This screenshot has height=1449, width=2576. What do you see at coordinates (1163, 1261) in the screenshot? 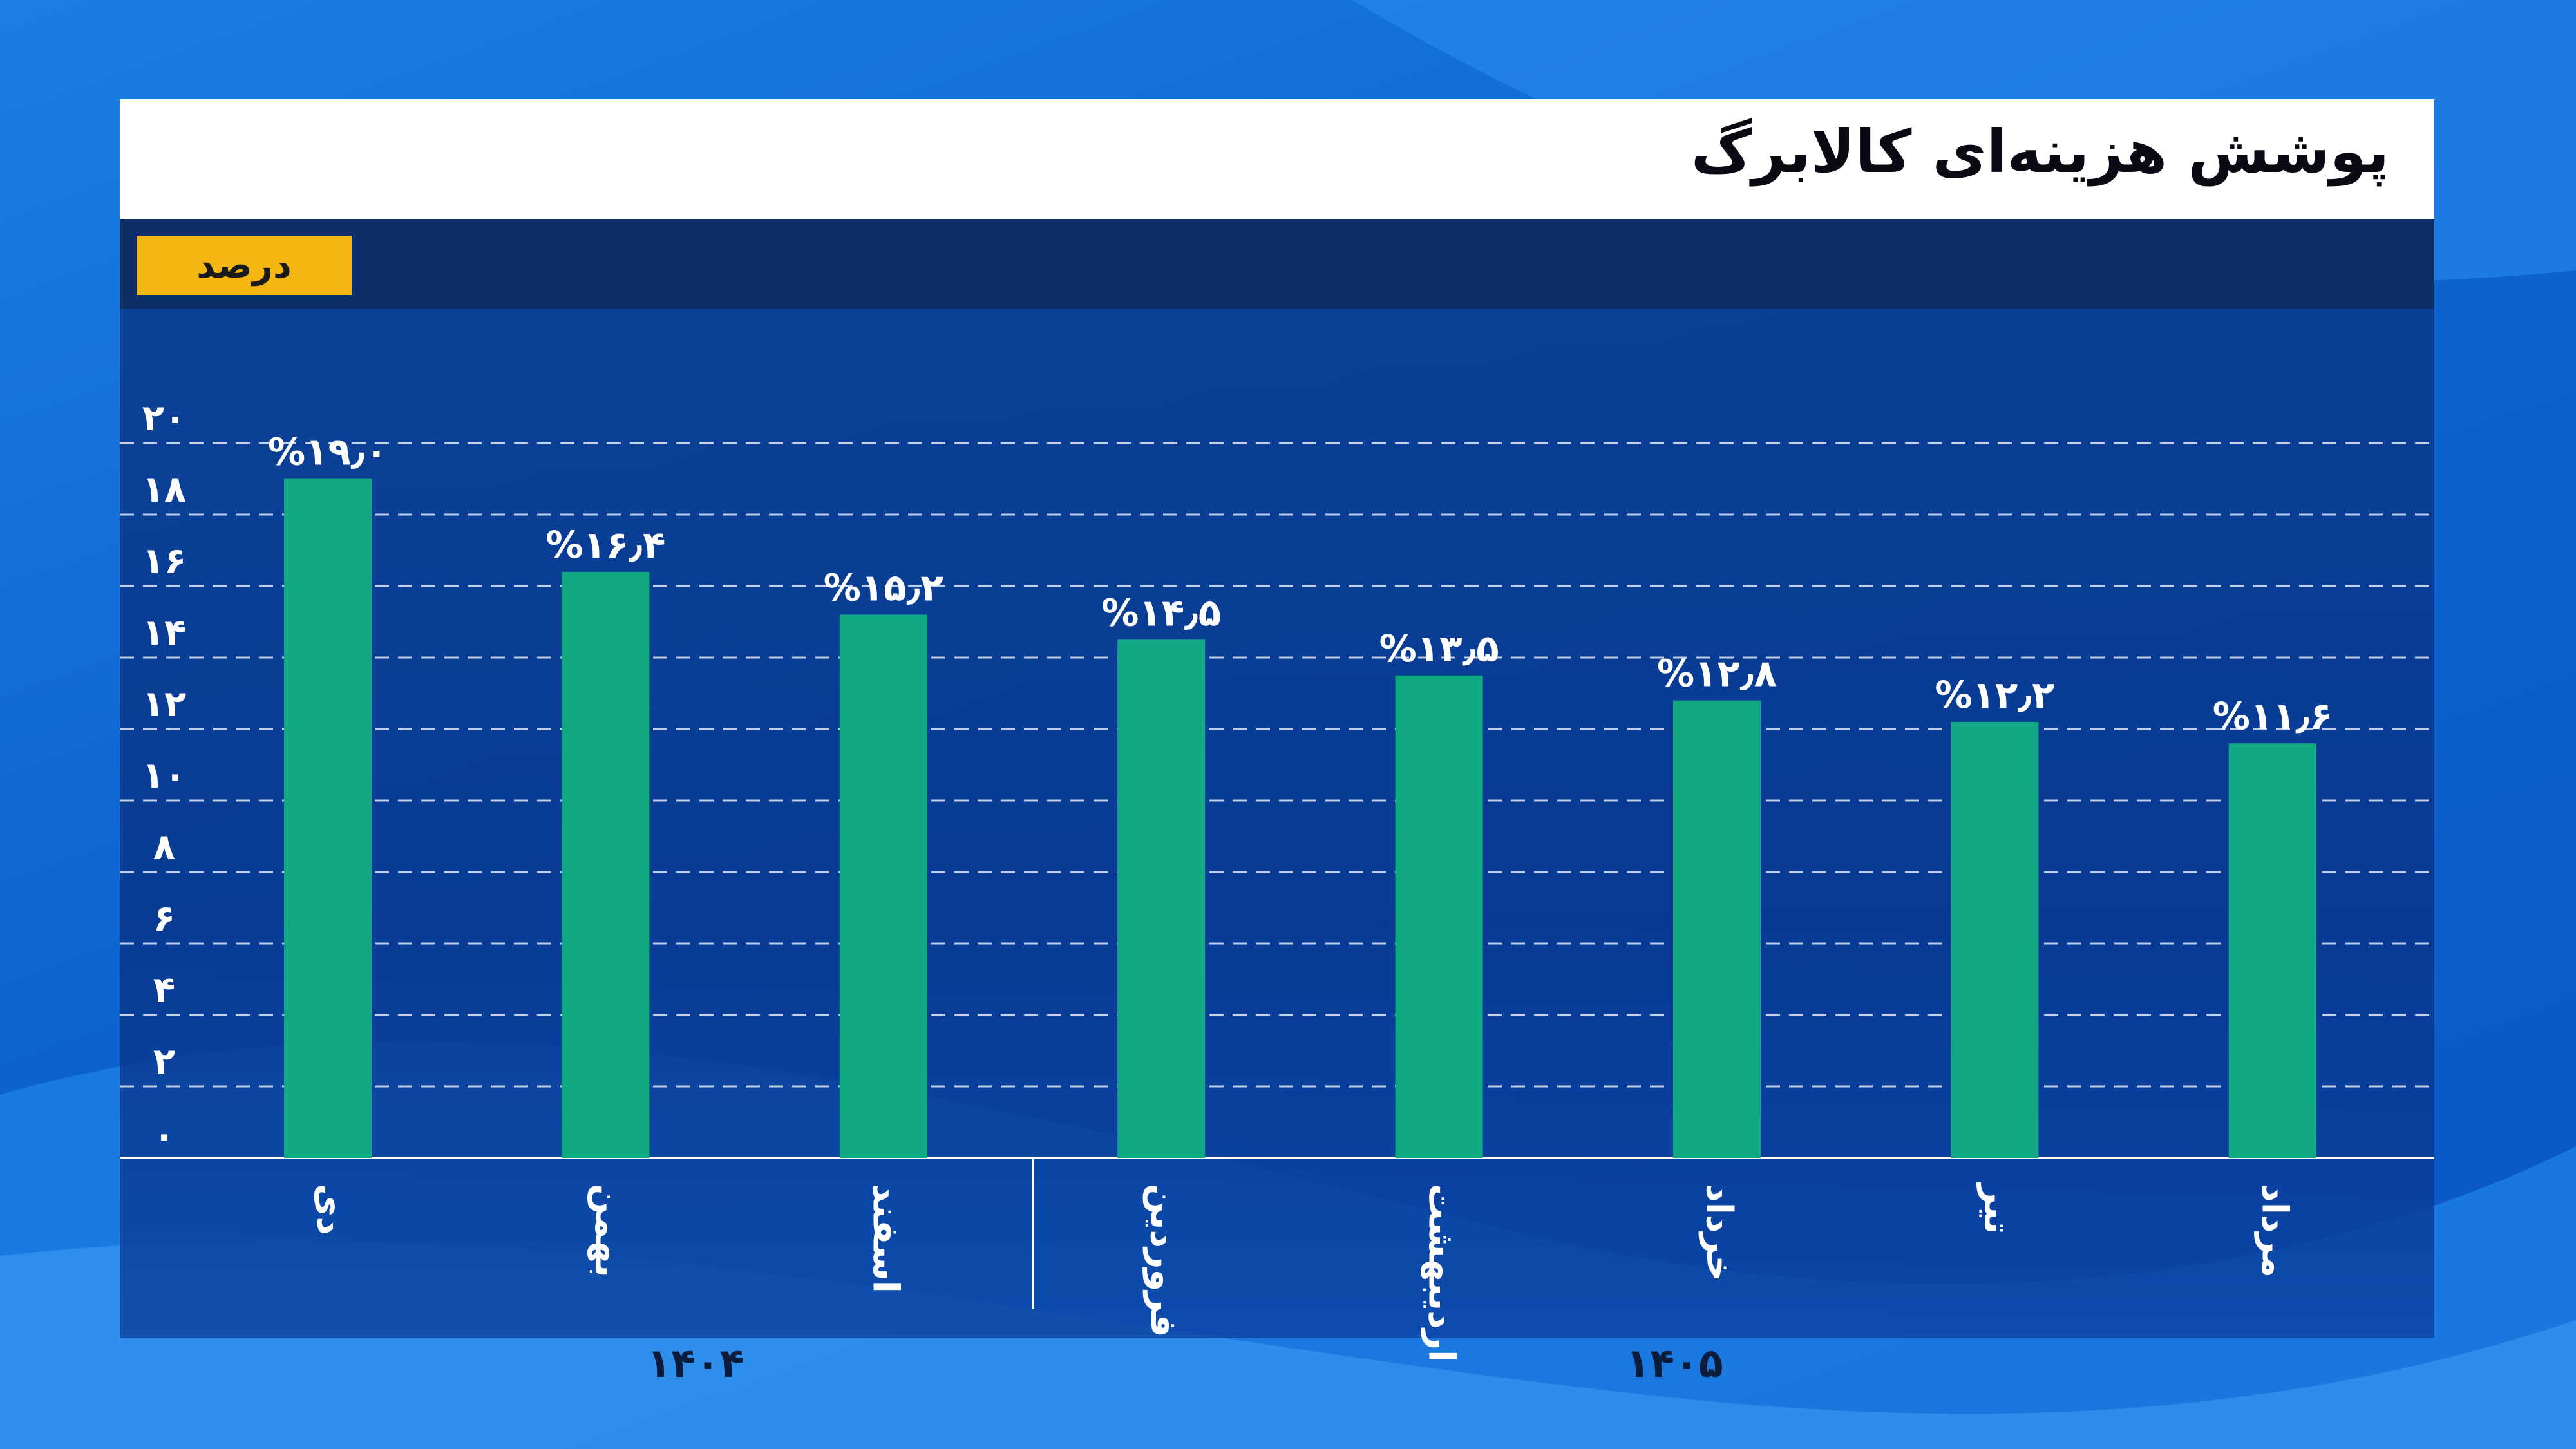
I see `x-category-label: فروردین` at bounding box center [1163, 1261].